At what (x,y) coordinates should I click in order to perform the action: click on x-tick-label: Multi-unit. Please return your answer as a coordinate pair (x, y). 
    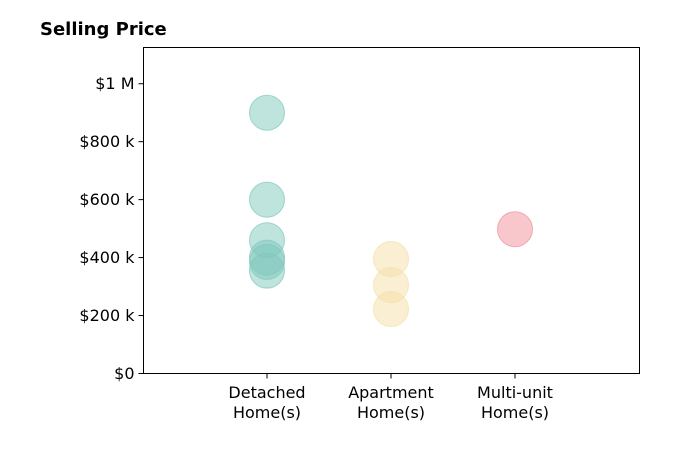
    Looking at the image, I should click on (515, 392).